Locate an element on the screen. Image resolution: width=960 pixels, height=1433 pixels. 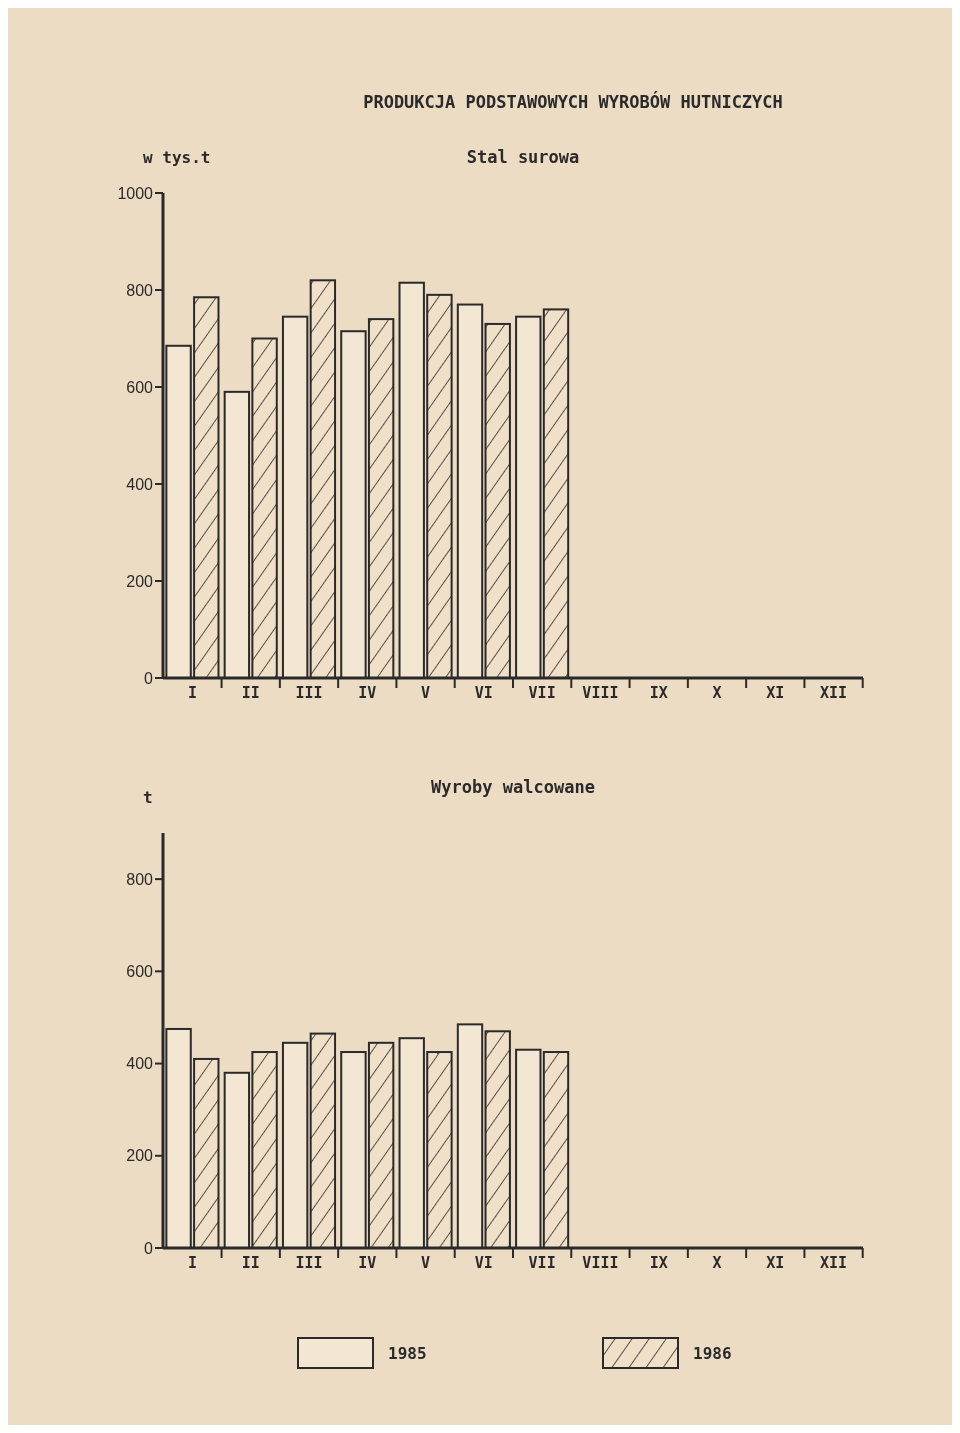
y-tick-label: 1000 is located at coordinates (135, 193).